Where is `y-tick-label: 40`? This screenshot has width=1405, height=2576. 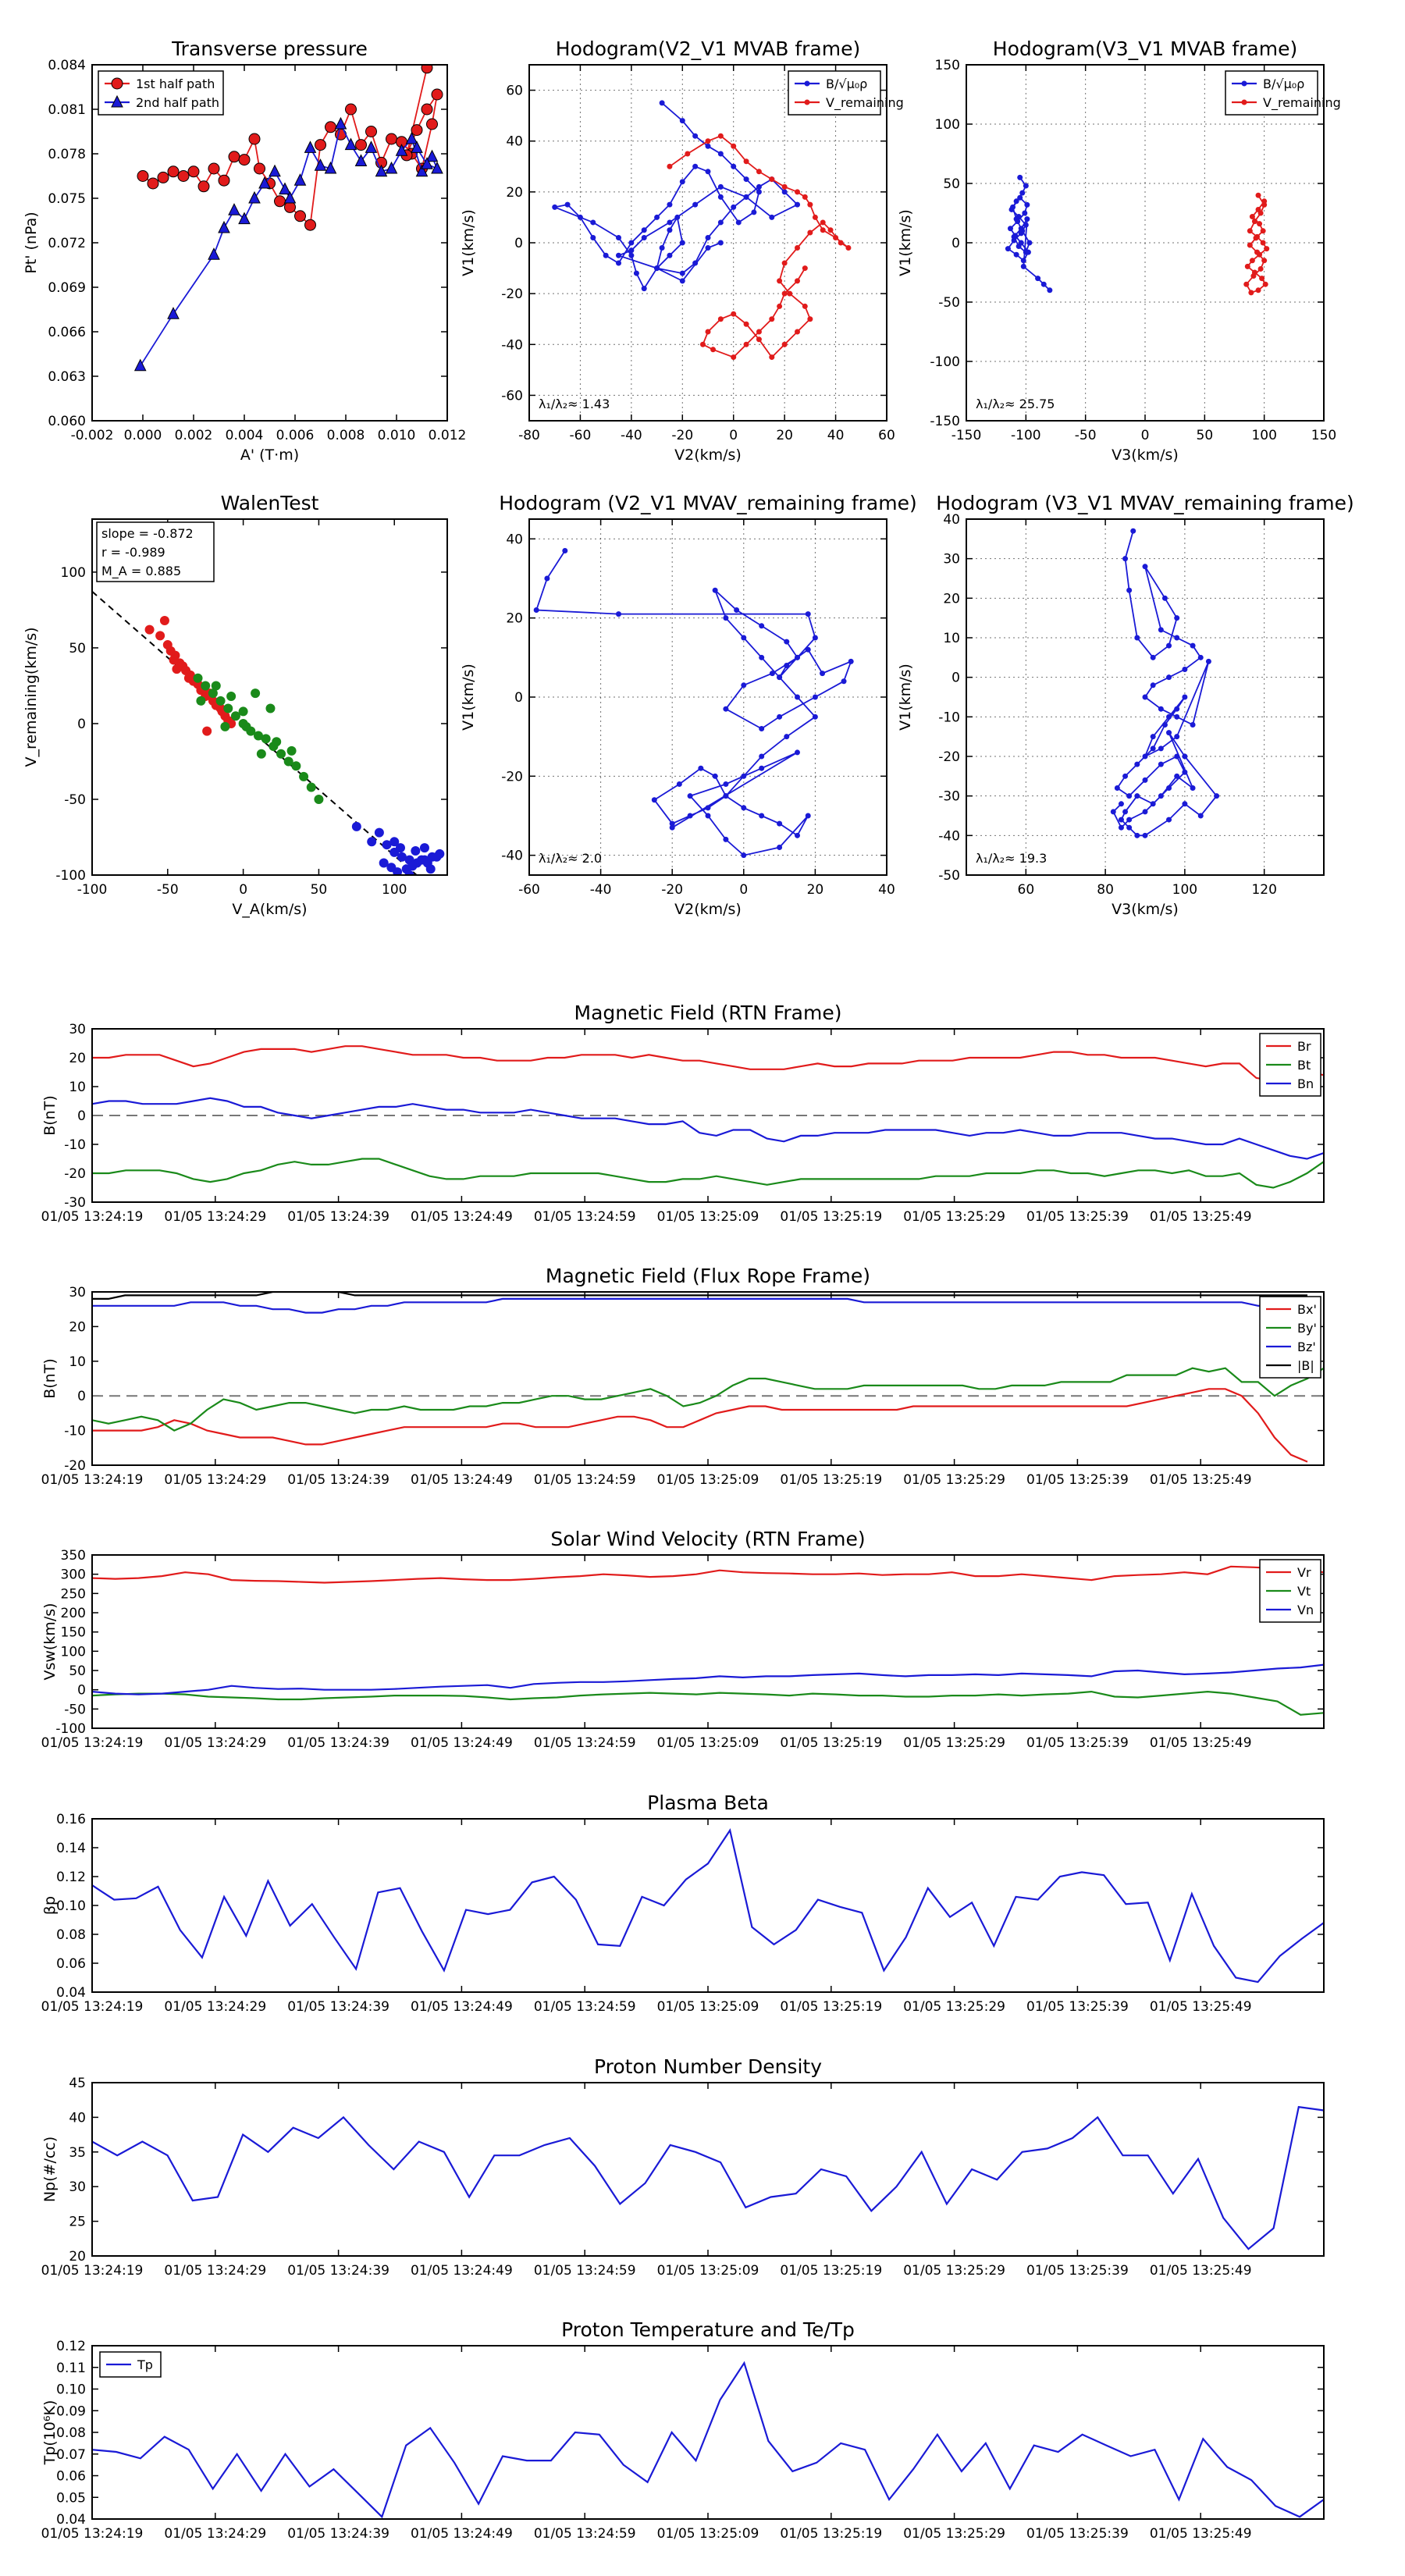 y-tick-label: 40 is located at coordinates (514, 142).